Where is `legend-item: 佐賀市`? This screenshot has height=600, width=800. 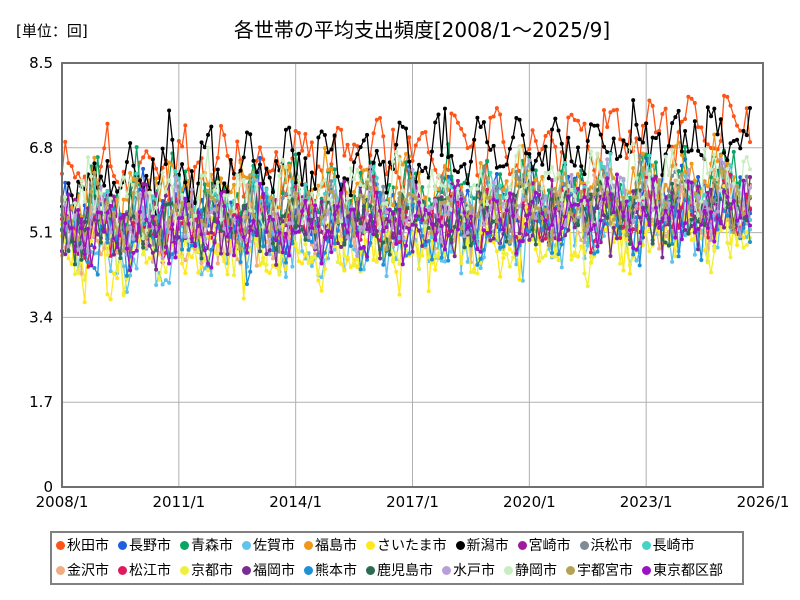
legend-item: 佐賀市 is located at coordinates (268, 546).